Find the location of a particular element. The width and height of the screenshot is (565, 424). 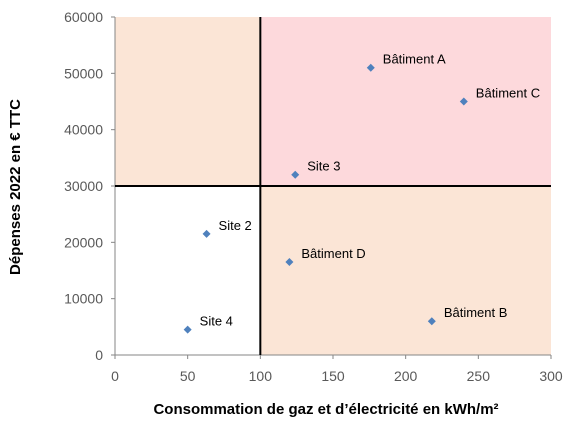

data-point-label: Bâtiment B is located at coordinates (476, 312).